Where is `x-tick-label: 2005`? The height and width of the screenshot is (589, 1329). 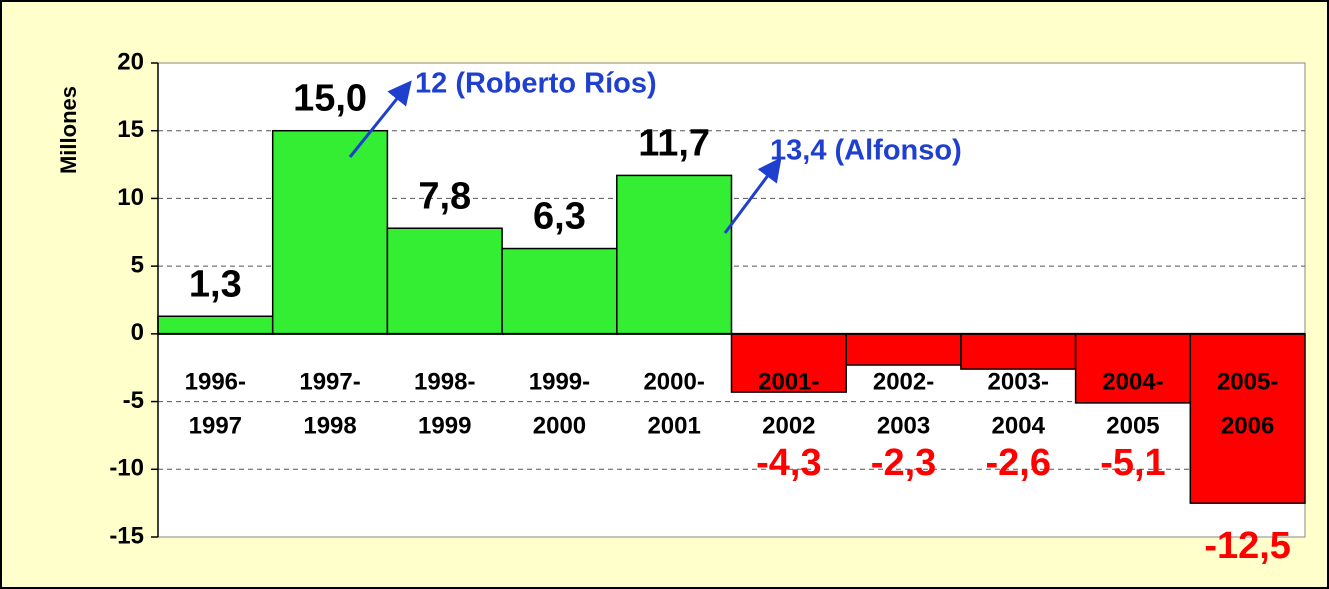
x-tick-label: 2005 is located at coordinates (1132, 425).